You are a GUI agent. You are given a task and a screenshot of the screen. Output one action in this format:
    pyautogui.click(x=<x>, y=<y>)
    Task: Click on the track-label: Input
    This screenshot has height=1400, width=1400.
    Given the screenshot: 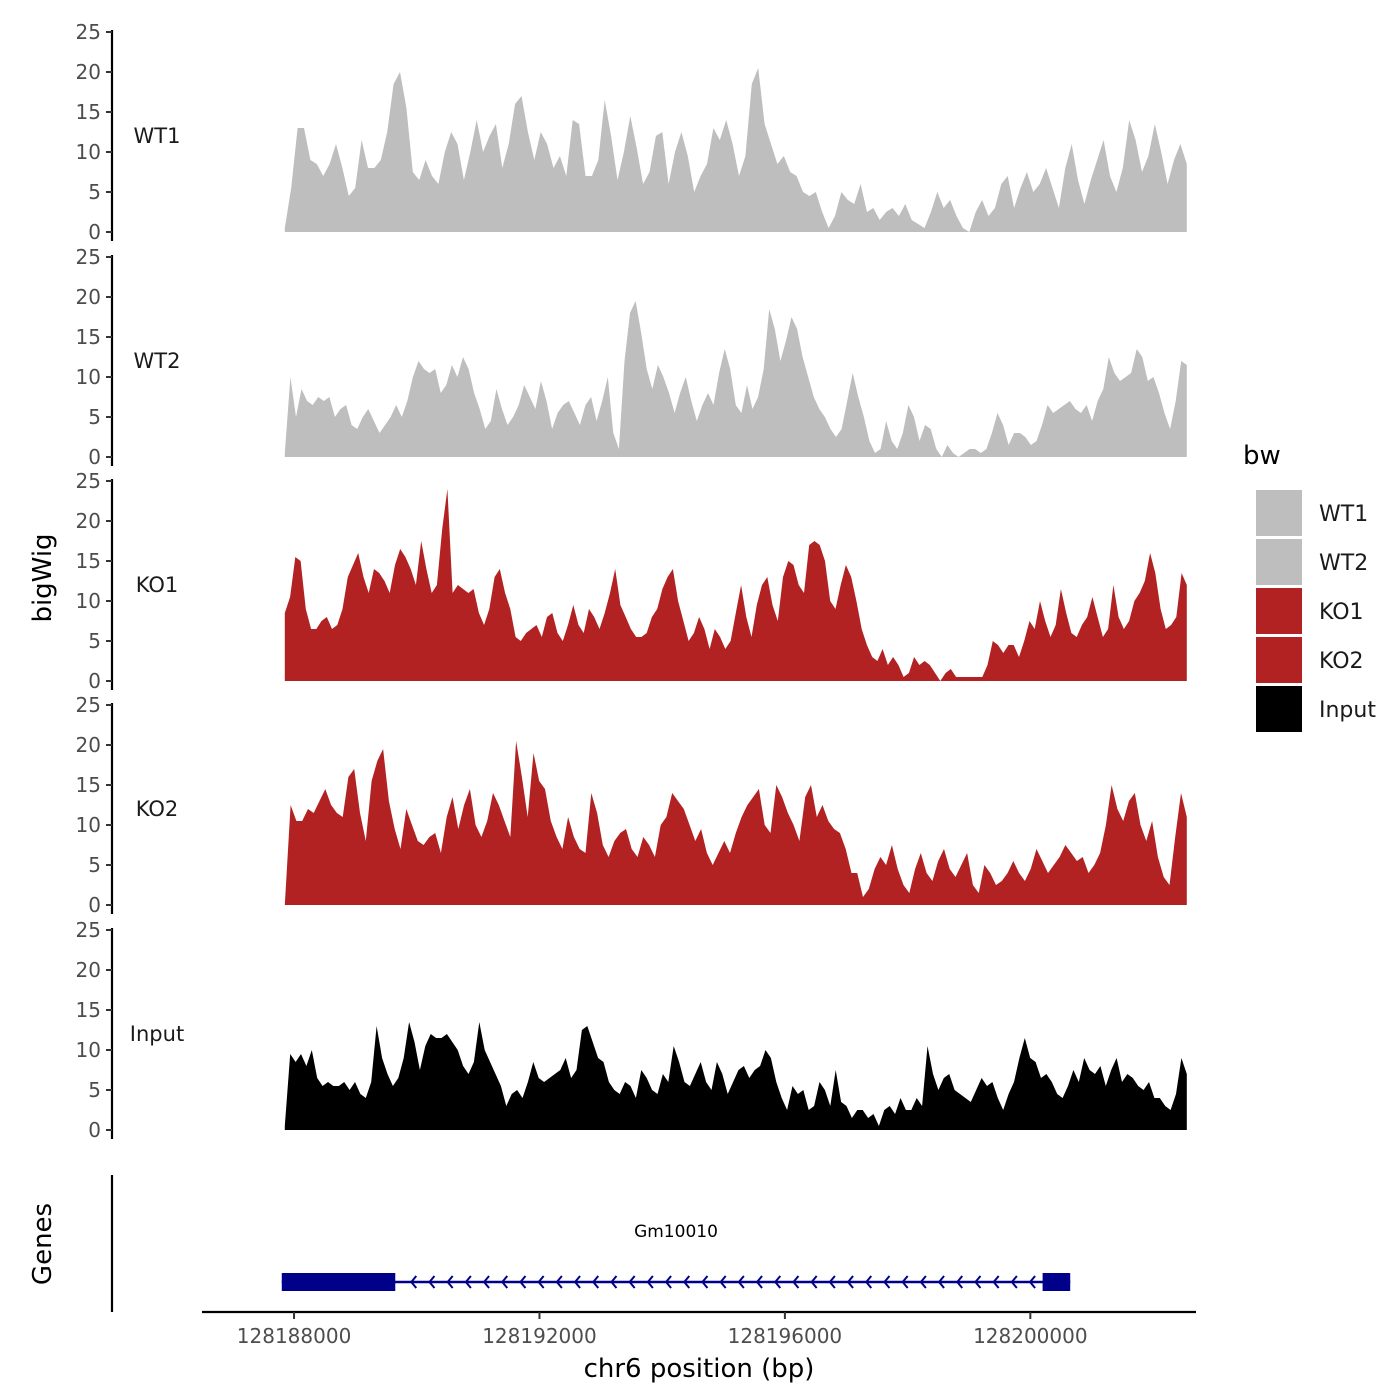 What is the action you would take?
    pyautogui.click(x=157, y=1034)
    